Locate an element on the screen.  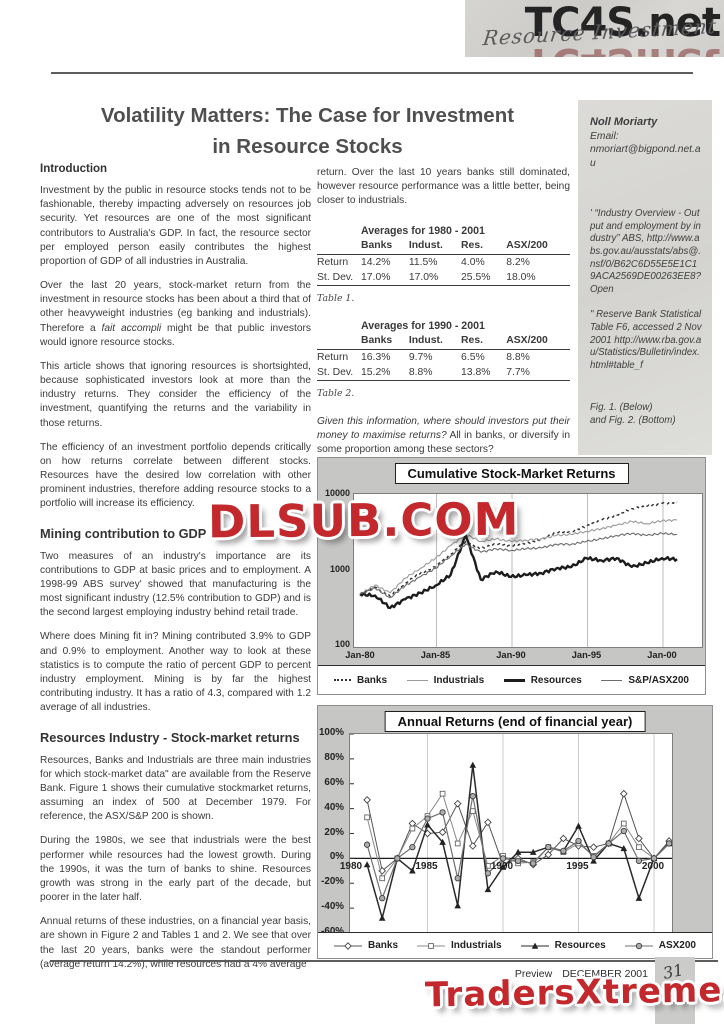
table-cell: 16.3% is located at coordinates (385, 356).